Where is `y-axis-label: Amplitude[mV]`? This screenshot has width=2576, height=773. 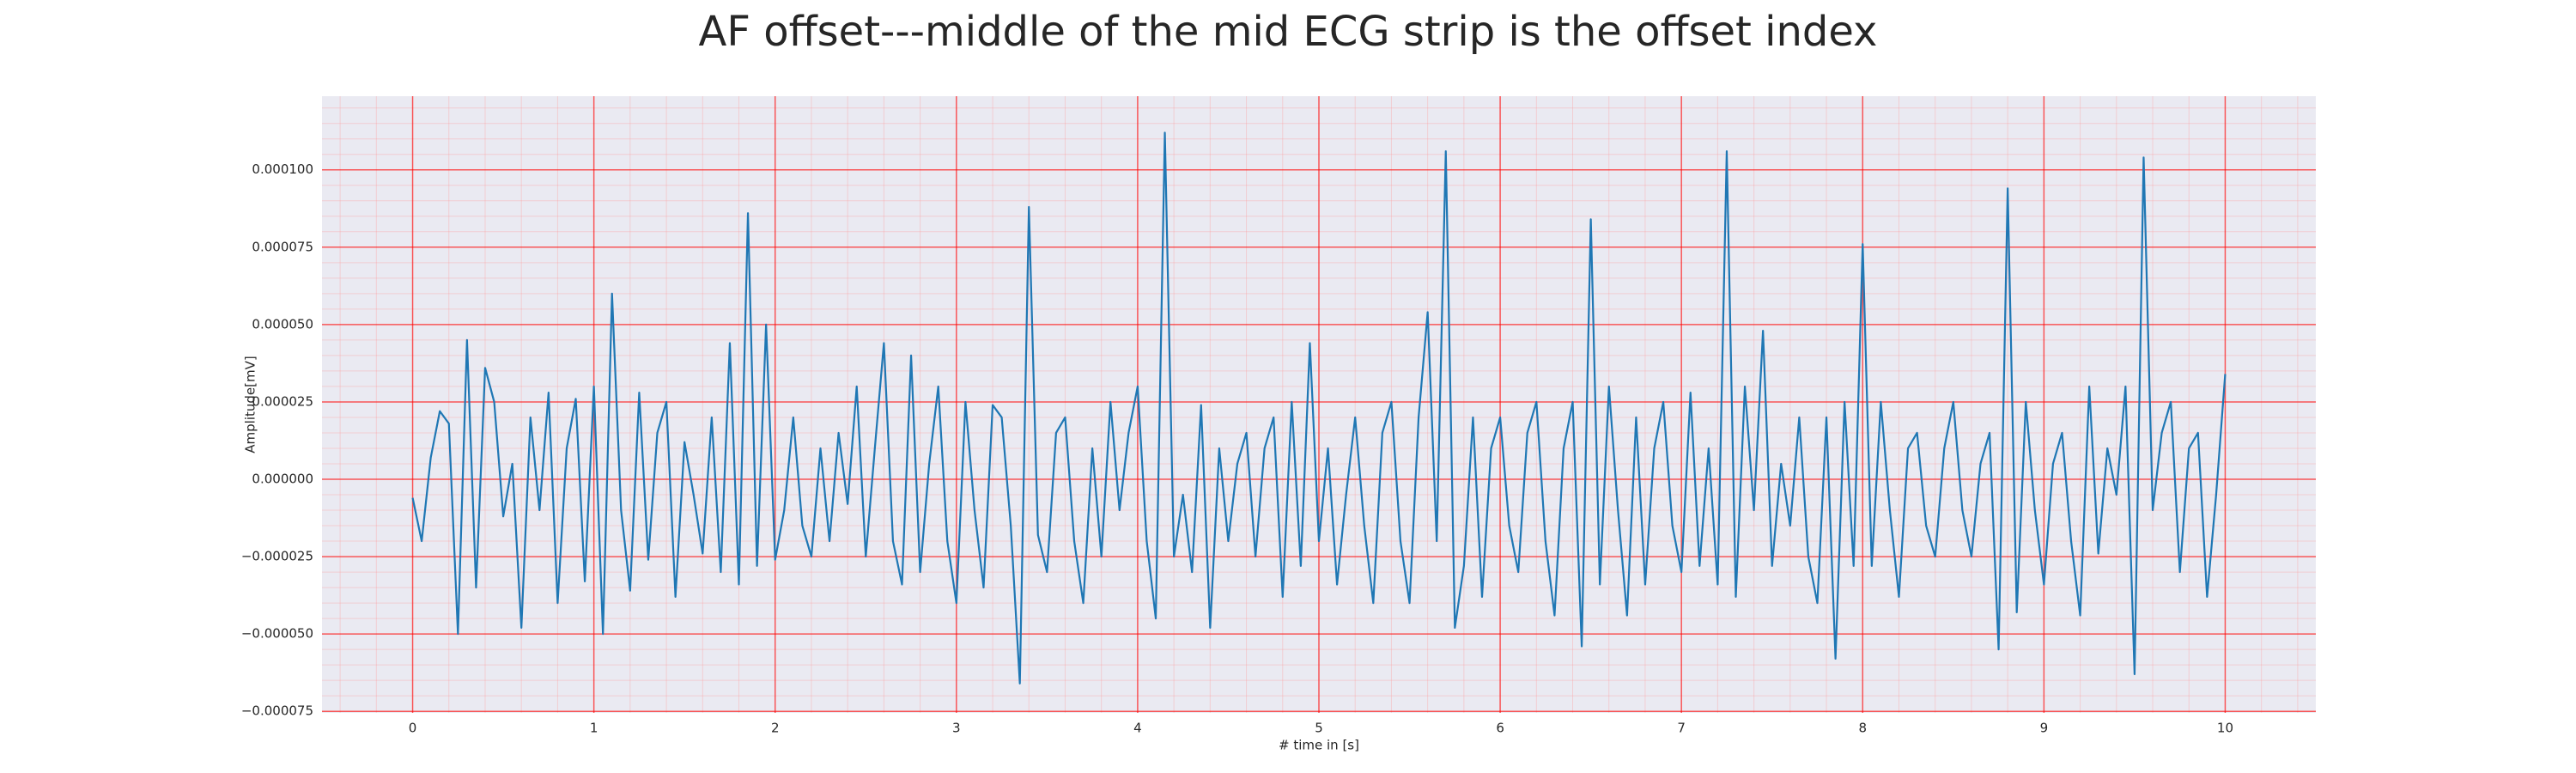
y-axis-label: Amplitude[mV] is located at coordinates (251, 404).